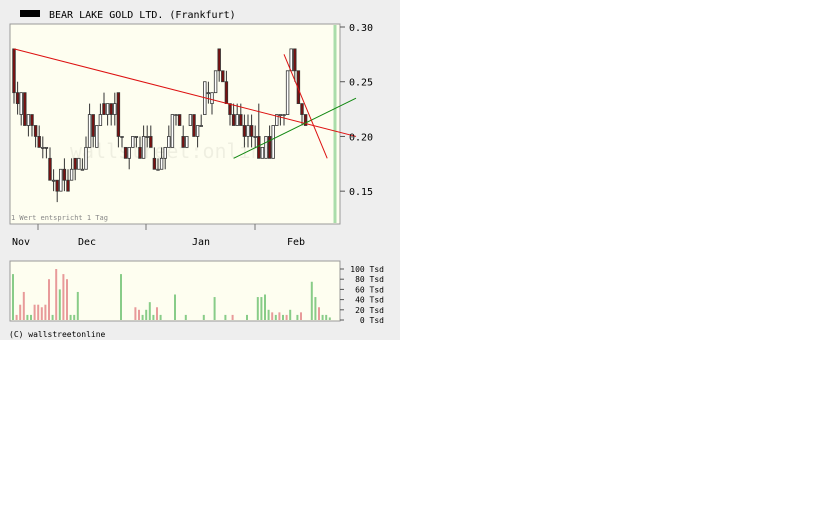 Image resolution: width=840 pixels, height=525 pixels. Describe the element at coordinates (21, 242) in the screenshot. I see `x-tick-label: Nov` at that location.